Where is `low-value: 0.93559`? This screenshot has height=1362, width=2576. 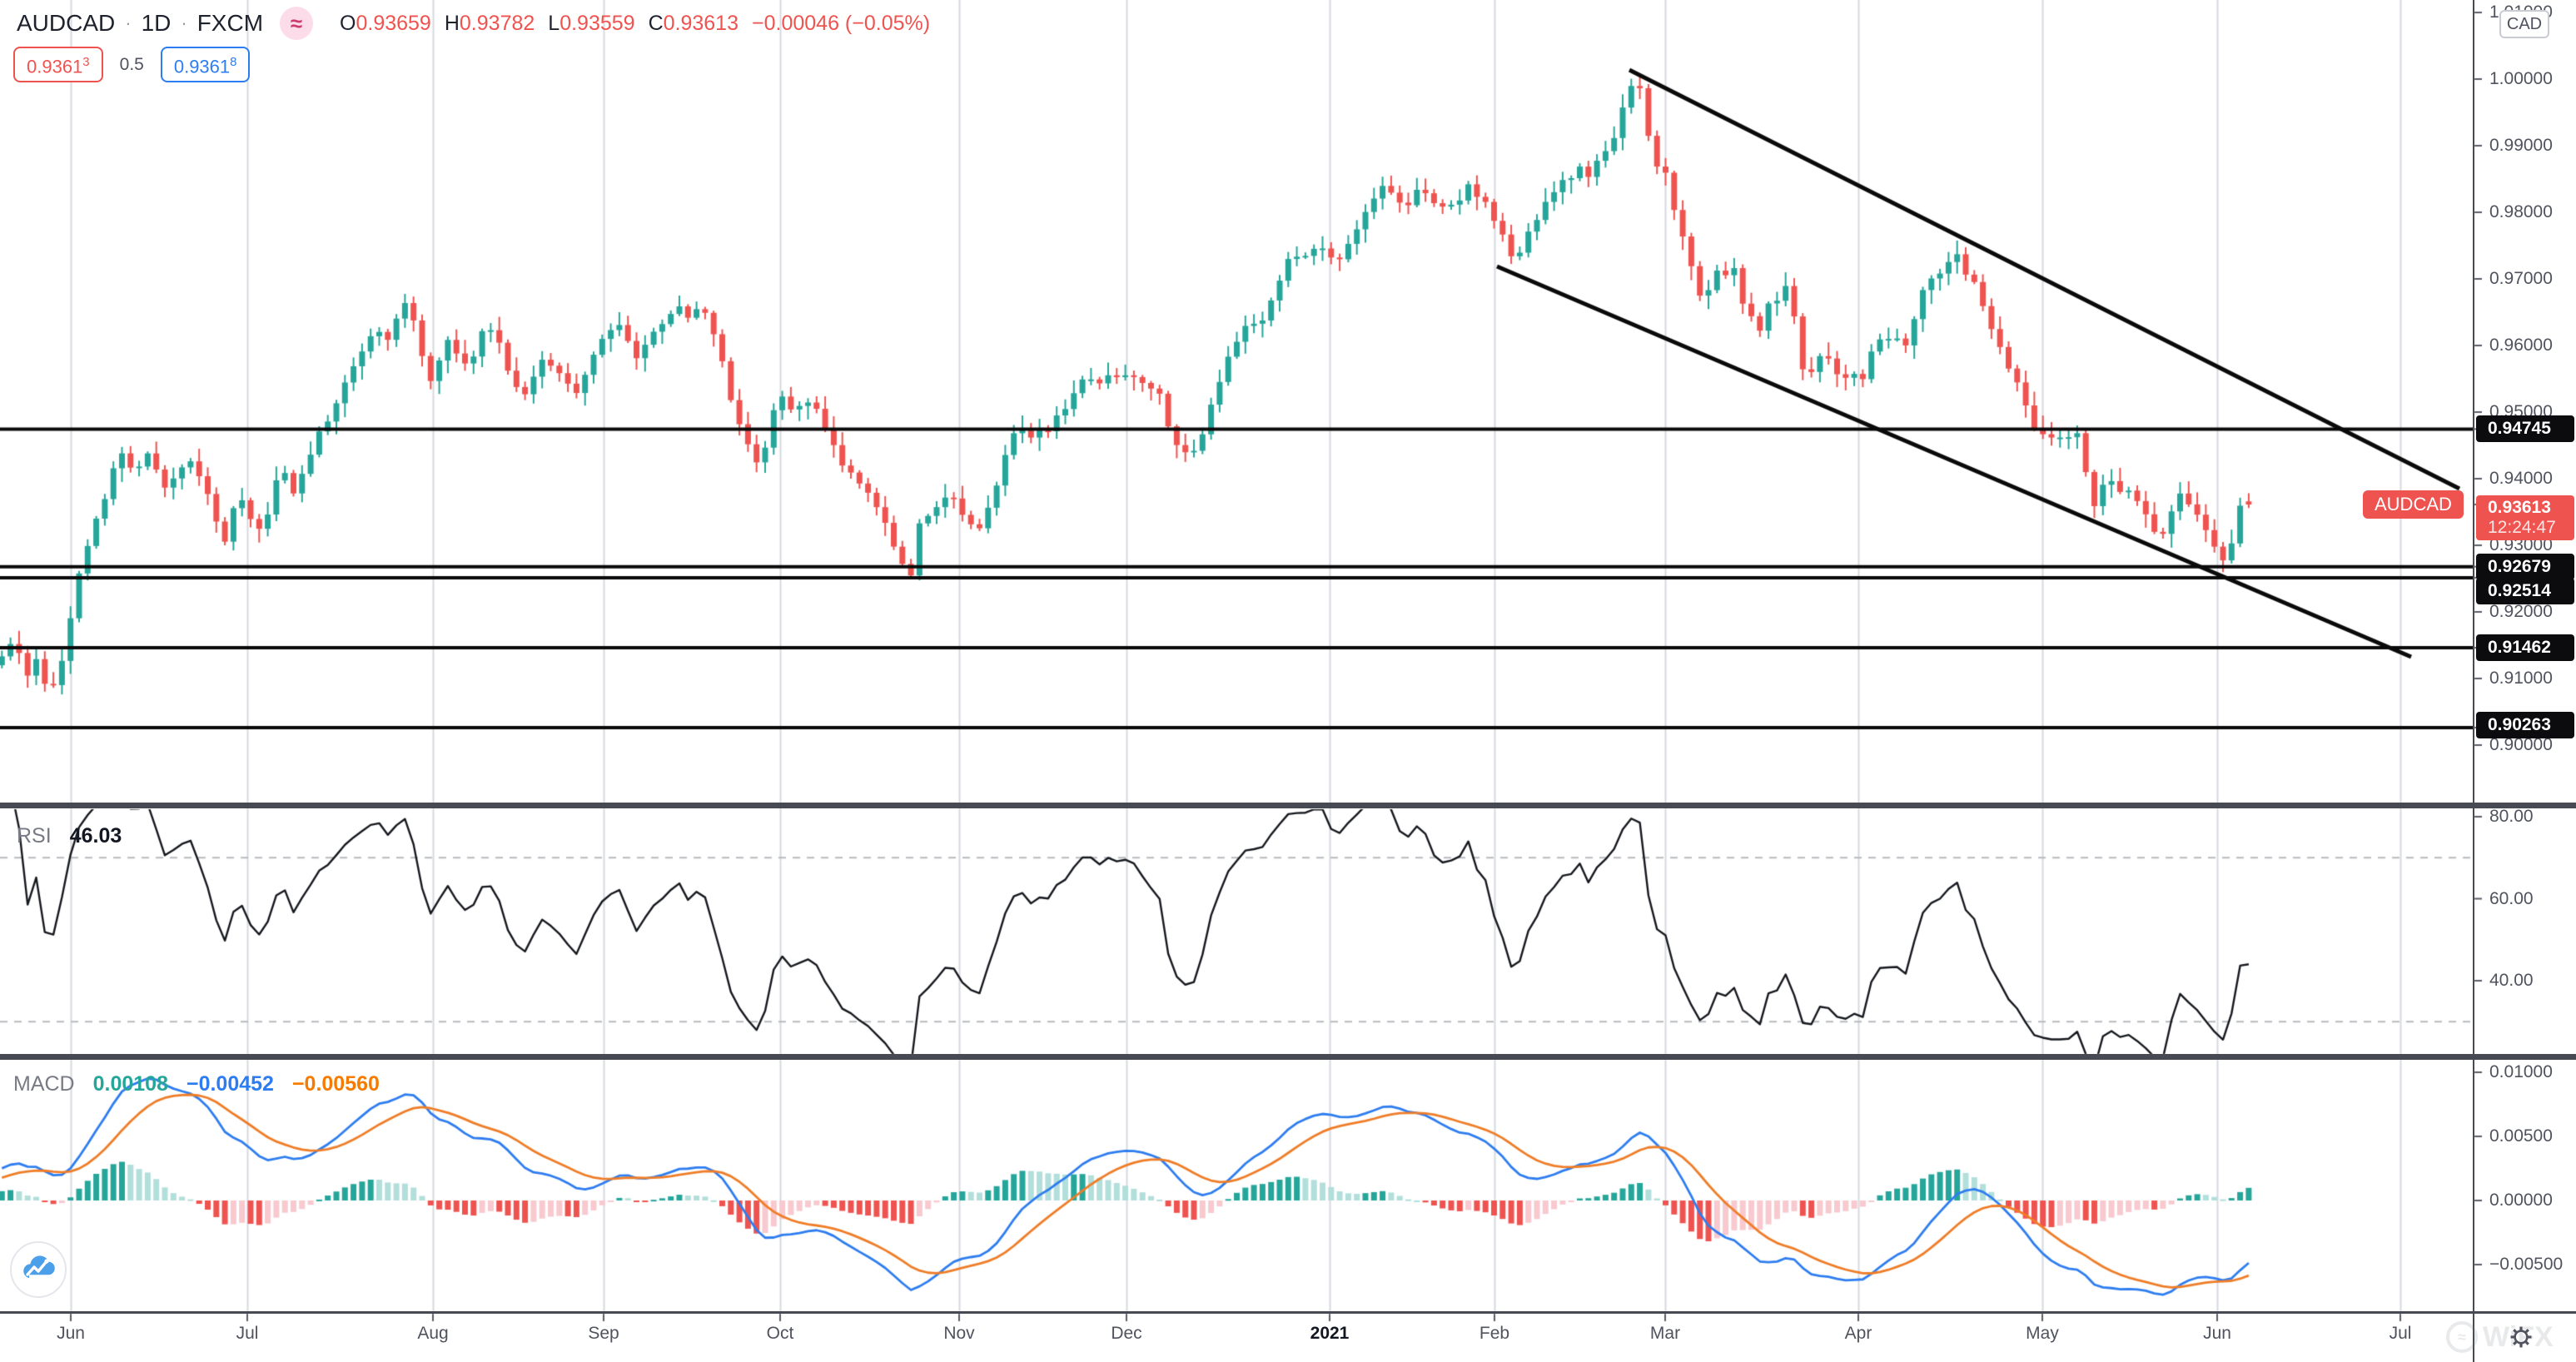
low-value: 0.93559 is located at coordinates (597, 23).